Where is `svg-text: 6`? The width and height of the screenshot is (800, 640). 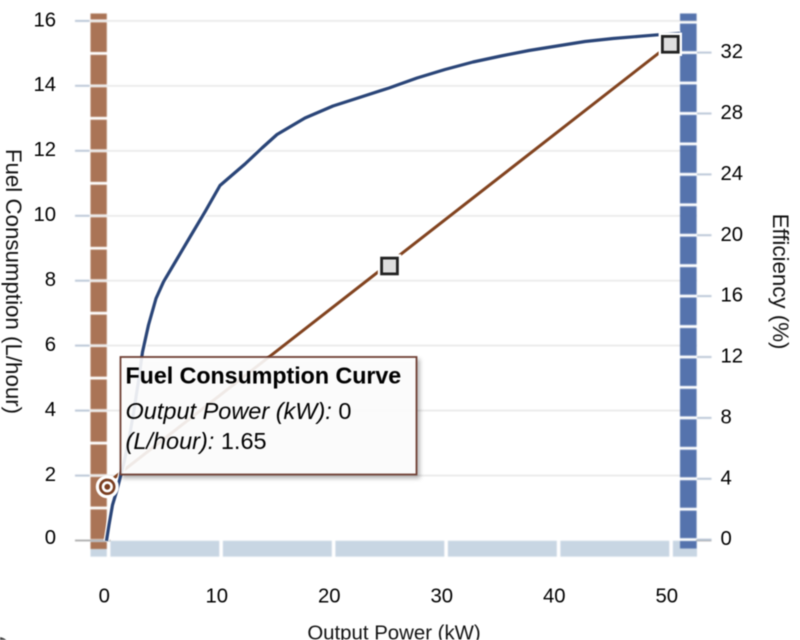 svg-text: 6 is located at coordinates (50, 345).